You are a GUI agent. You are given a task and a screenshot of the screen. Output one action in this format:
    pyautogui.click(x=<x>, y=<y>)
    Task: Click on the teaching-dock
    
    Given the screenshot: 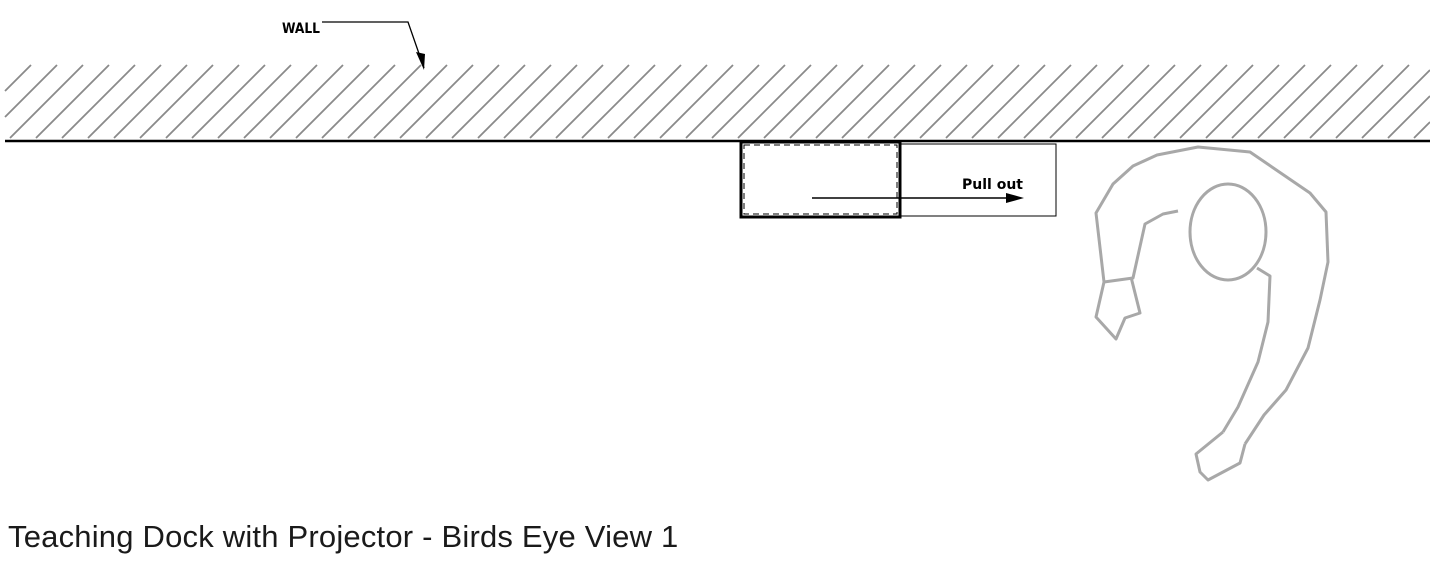 What is the action you would take?
    pyautogui.click(x=820, y=179)
    